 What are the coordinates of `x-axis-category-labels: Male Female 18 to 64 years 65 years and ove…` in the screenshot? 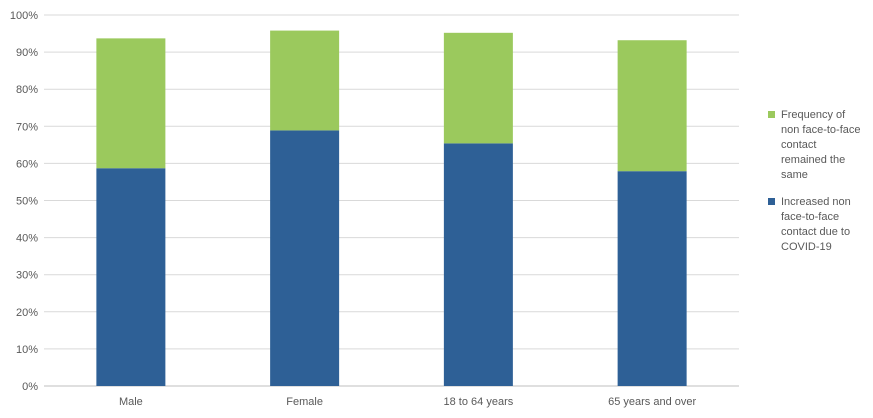 It's located at (408, 402).